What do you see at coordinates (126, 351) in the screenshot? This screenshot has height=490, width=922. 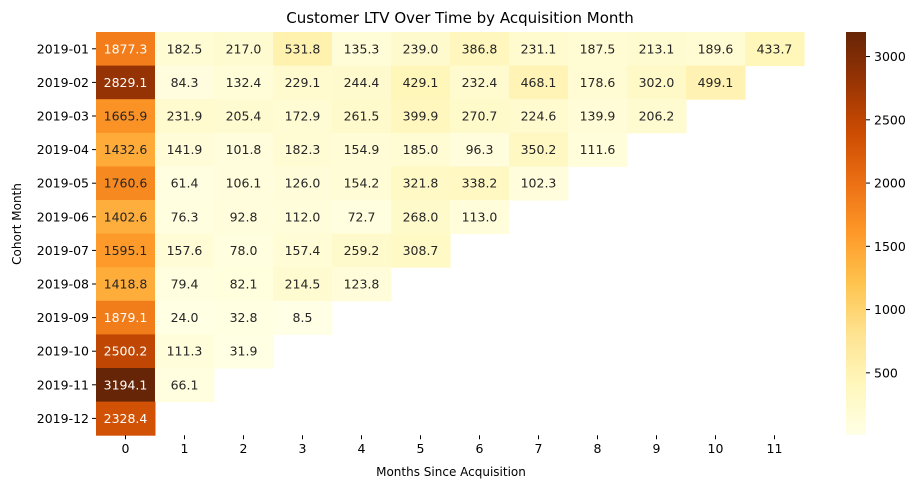 I see `cell-value-label: 2500.2` at bounding box center [126, 351].